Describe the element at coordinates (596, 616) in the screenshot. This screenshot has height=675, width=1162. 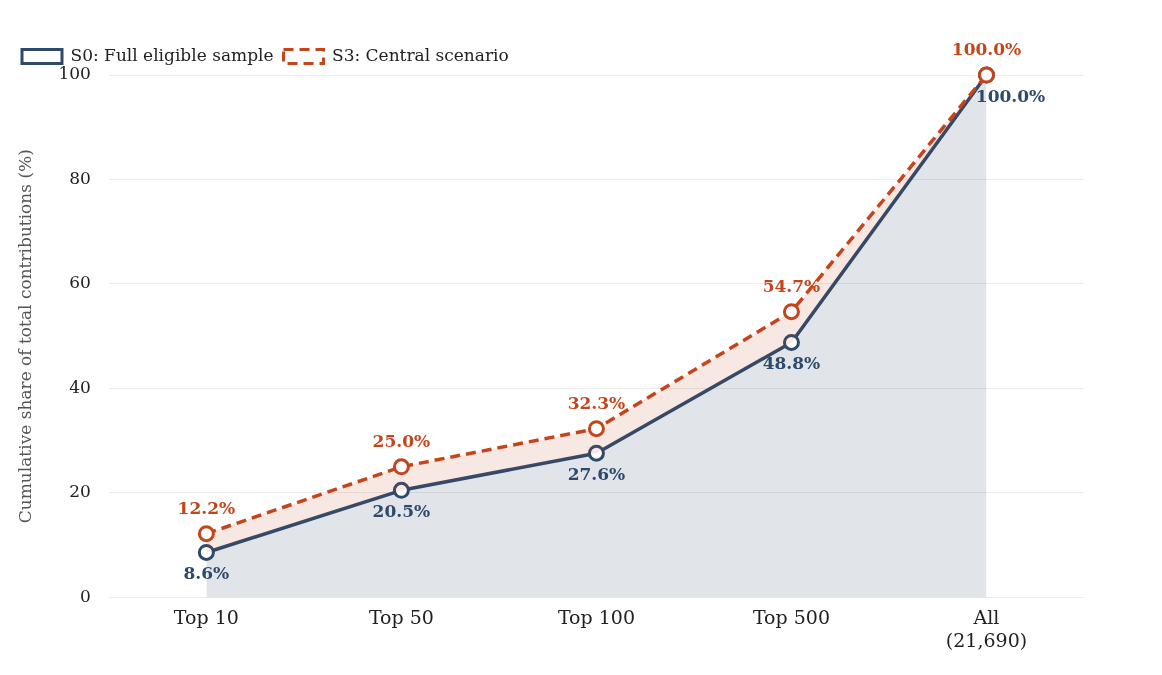
I see `x-tick-label: Top 100` at that location.